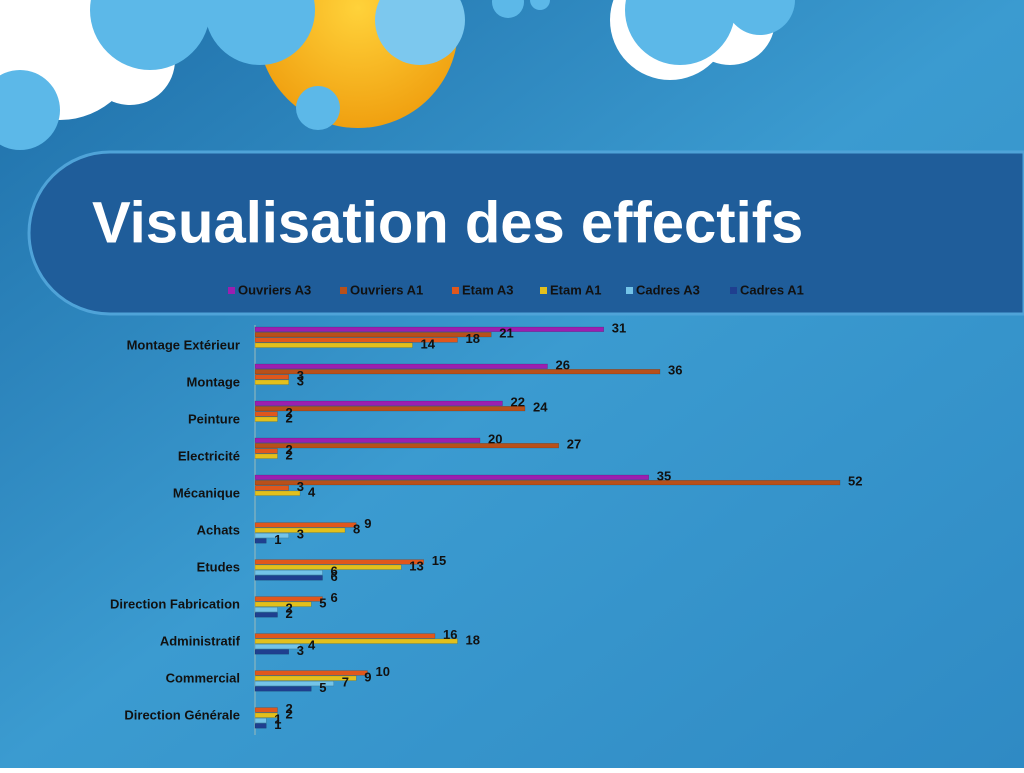 The width and height of the screenshot is (1024, 773). Describe the element at coordinates (218, 529) in the screenshot. I see `y-tick-label: Achats` at that location.